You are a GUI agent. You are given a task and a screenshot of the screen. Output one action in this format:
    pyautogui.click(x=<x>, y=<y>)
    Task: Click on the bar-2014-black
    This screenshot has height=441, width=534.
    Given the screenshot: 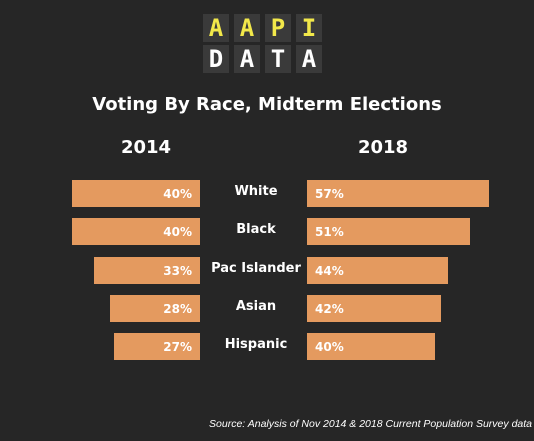 What is the action you would take?
    pyautogui.click(x=136, y=231)
    